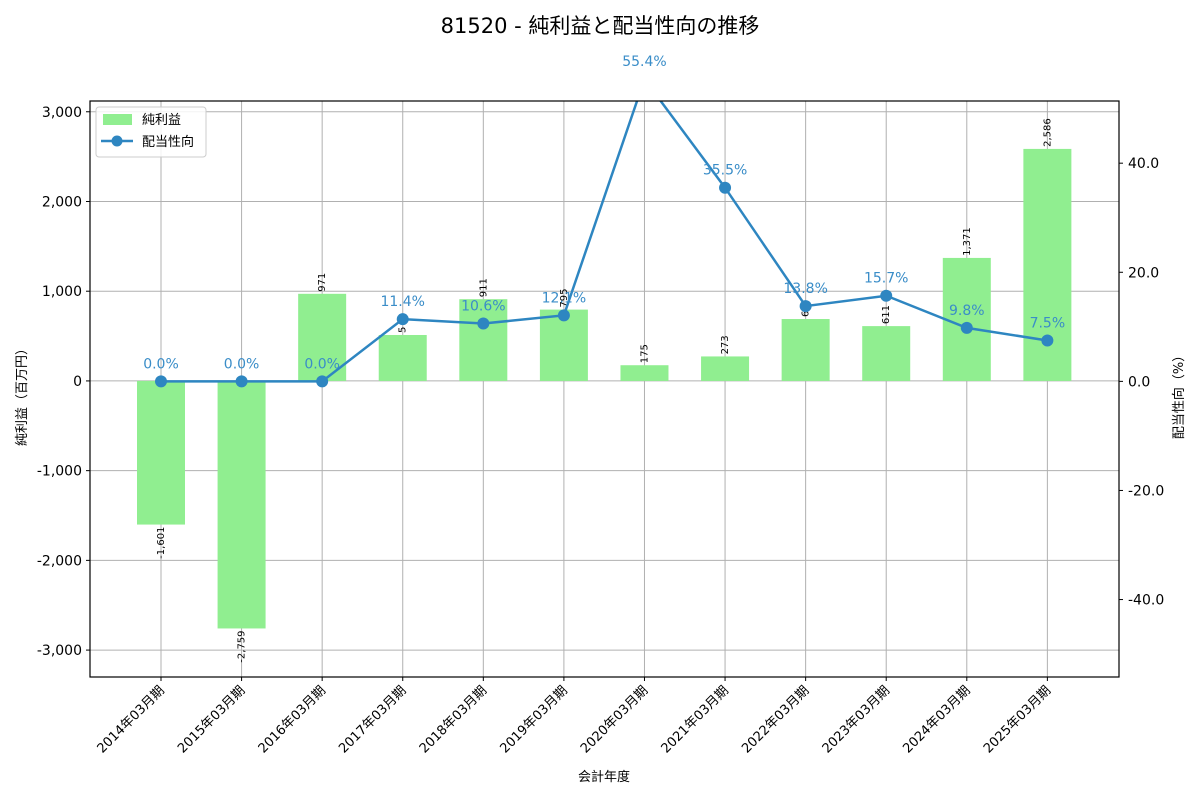 This screenshot has width=1200, height=800. What do you see at coordinates (59, 561) in the screenshot?
I see `y-tick-label: -2,000` at bounding box center [59, 561].